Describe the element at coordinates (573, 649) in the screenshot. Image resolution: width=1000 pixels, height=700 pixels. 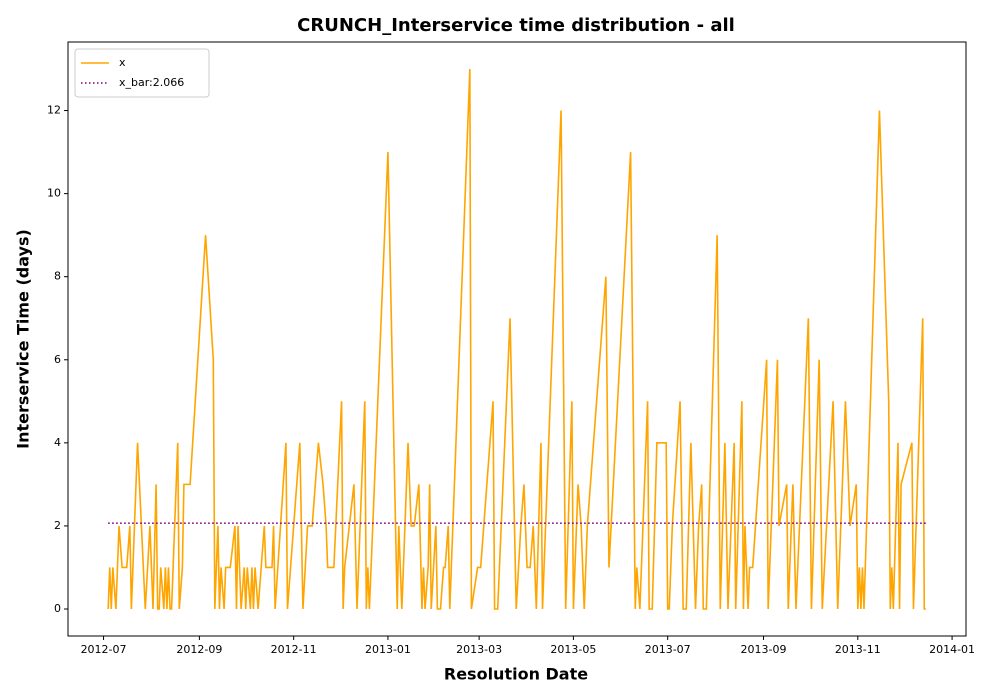
I see `x-tick-label: 2013-05` at that location.